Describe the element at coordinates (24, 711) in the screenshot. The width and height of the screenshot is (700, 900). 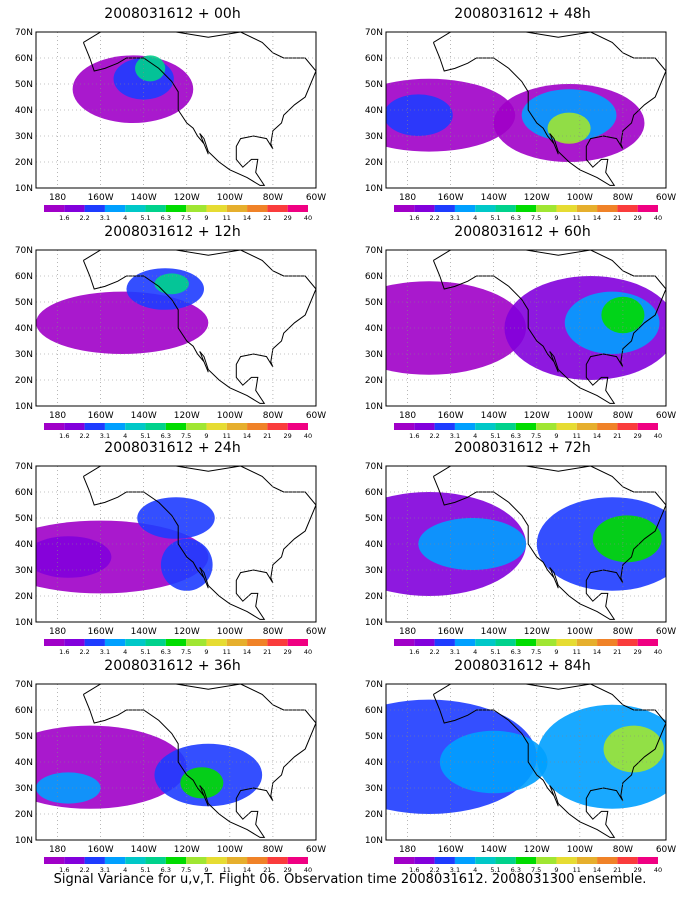
I see `lat-tick-label: 60N` at that location.